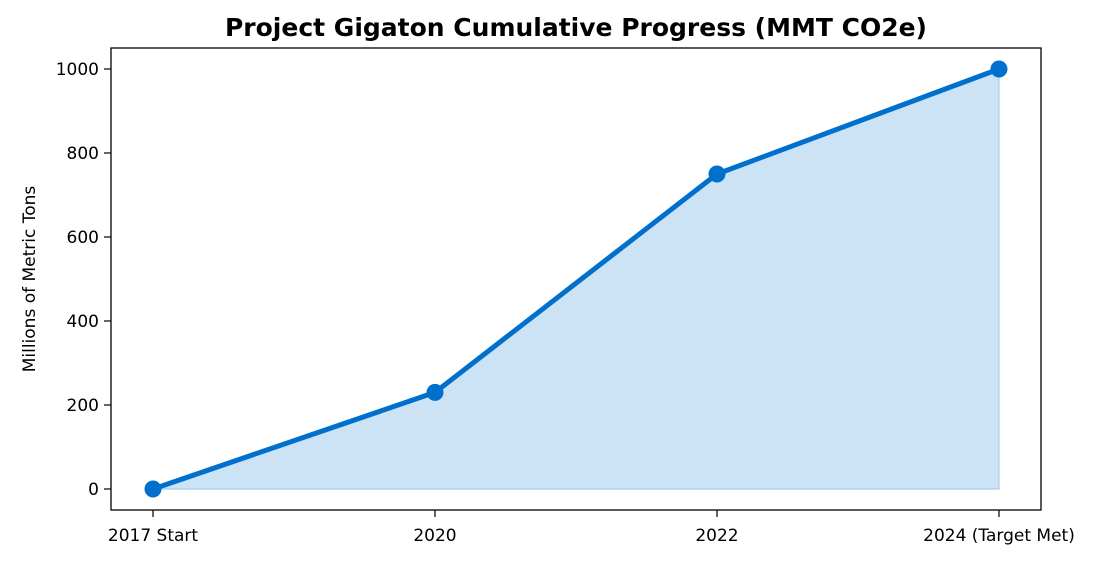  What do you see at coordinates (591, 528) in the screenshot?
I see `x-axis: 2017 Start 2020 2022 2024 (Target Met)` at bounding box center [591, 528].